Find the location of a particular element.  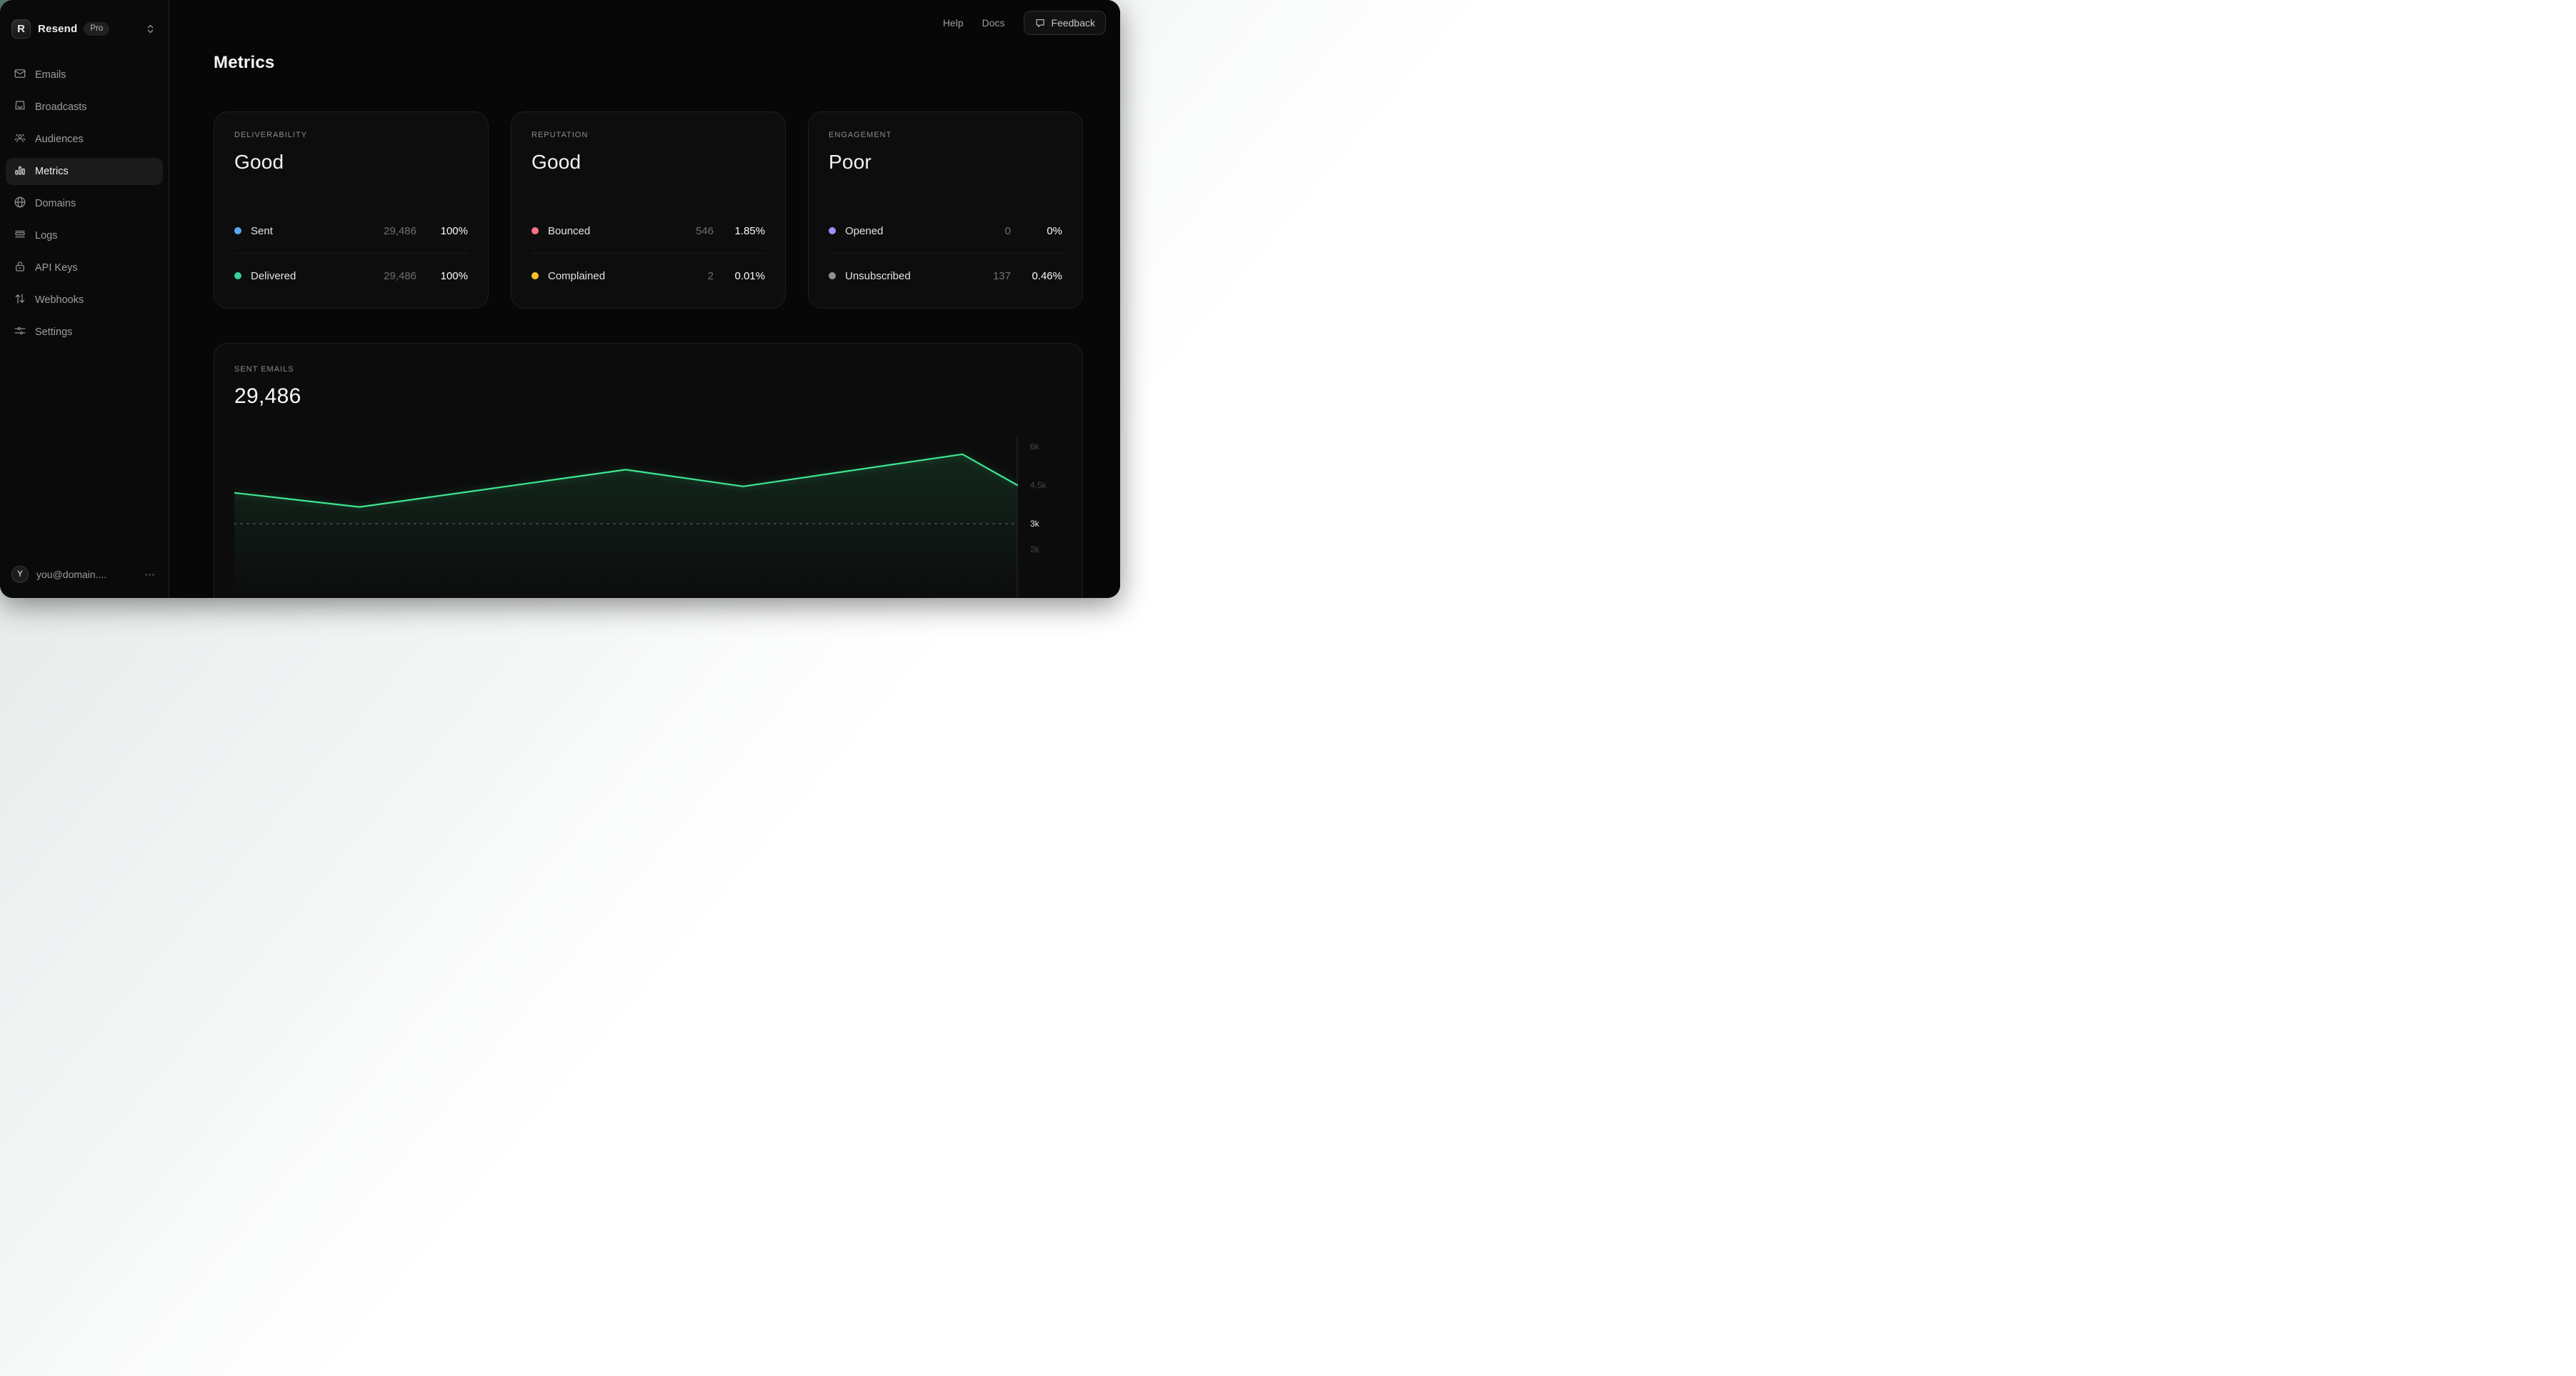

stat-row-opened: Opened 0 0% is located at coordinates (945, 231).